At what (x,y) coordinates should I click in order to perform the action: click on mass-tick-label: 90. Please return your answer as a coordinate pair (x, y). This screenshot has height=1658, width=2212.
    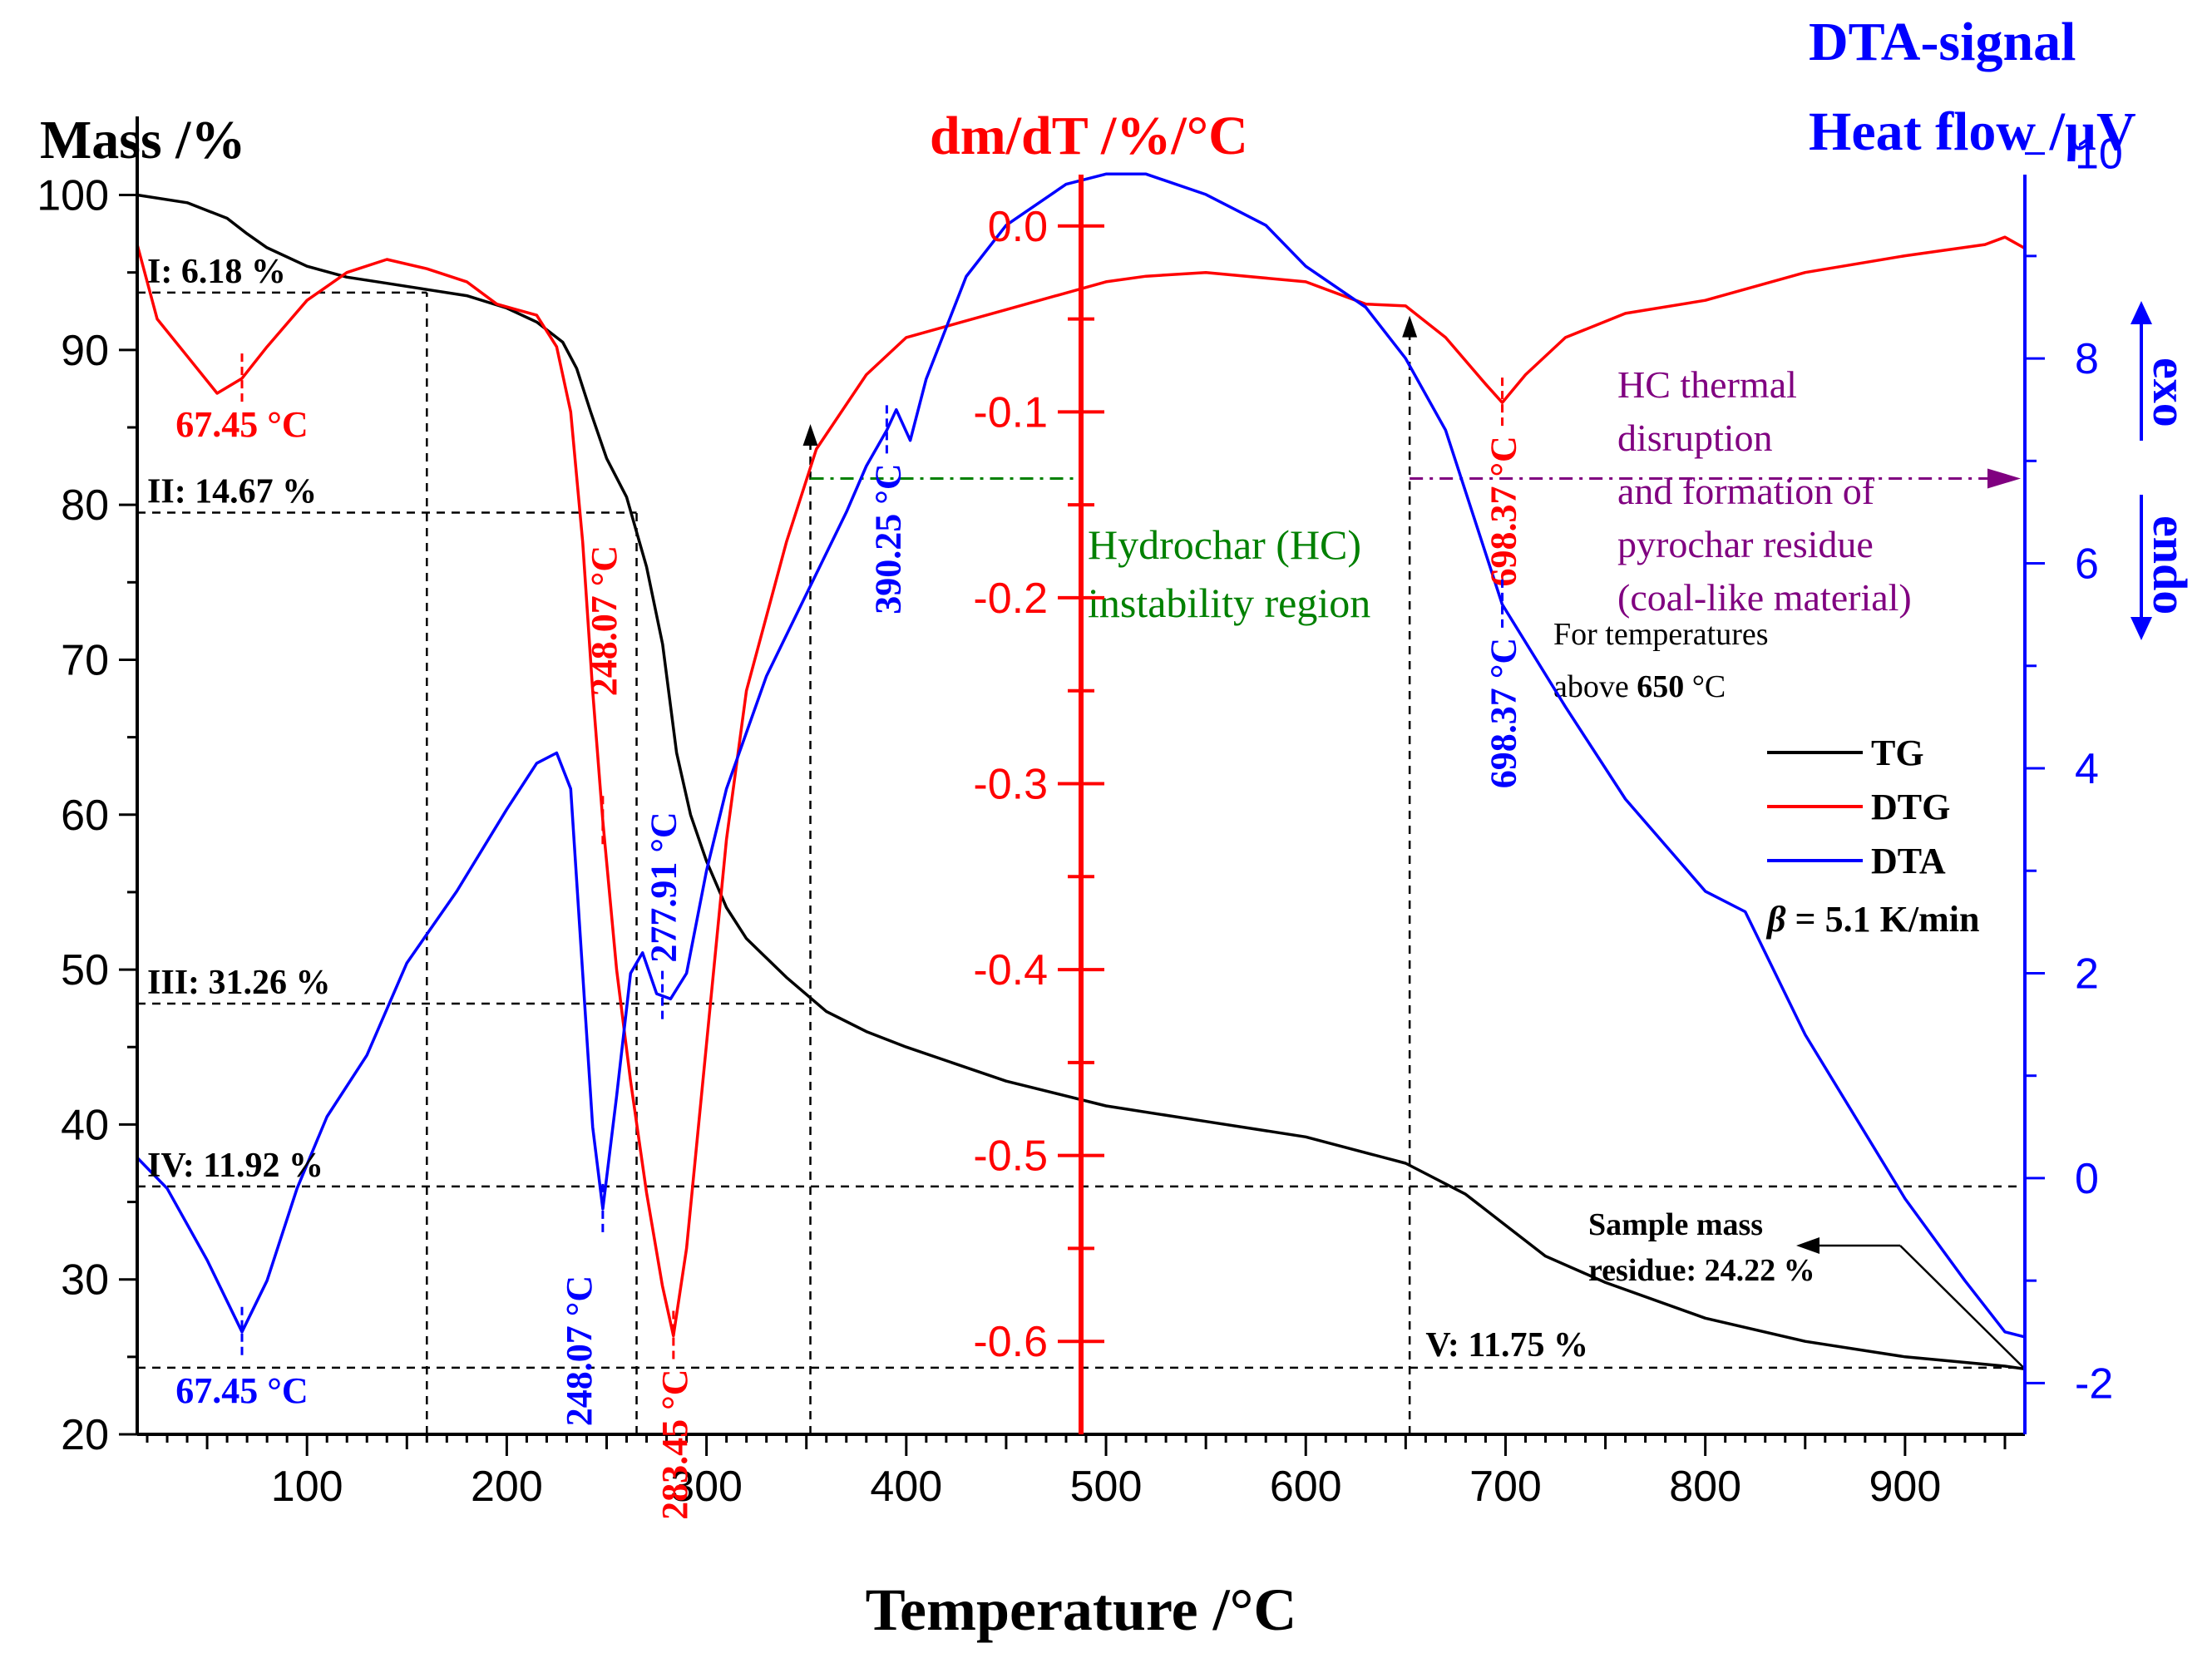
    Looking at the image, I should click on (85, 351).